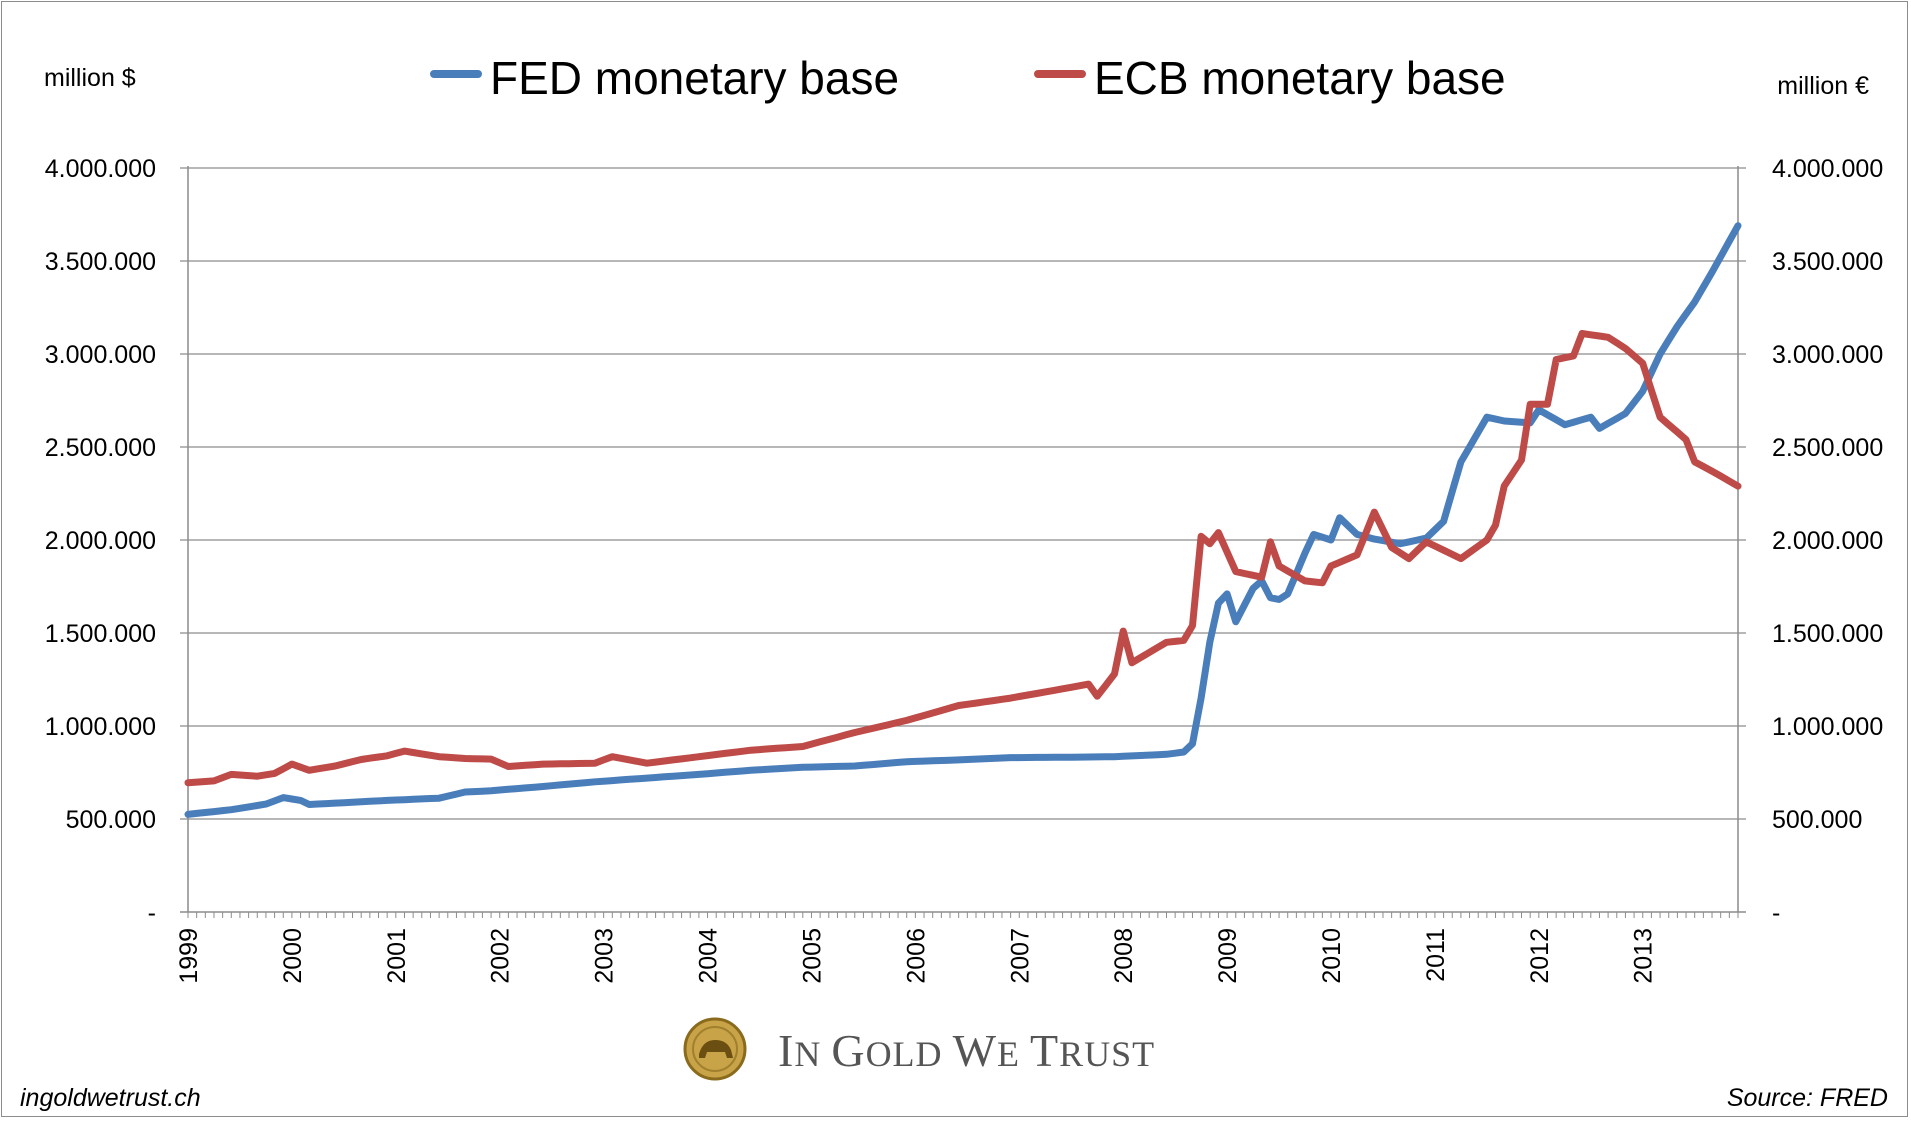  What do you see at coordinates (966, 1050) in the screenshot?
I see `logo-text: IN GOLD WE TRUST` at bounding box center [966, 1050].